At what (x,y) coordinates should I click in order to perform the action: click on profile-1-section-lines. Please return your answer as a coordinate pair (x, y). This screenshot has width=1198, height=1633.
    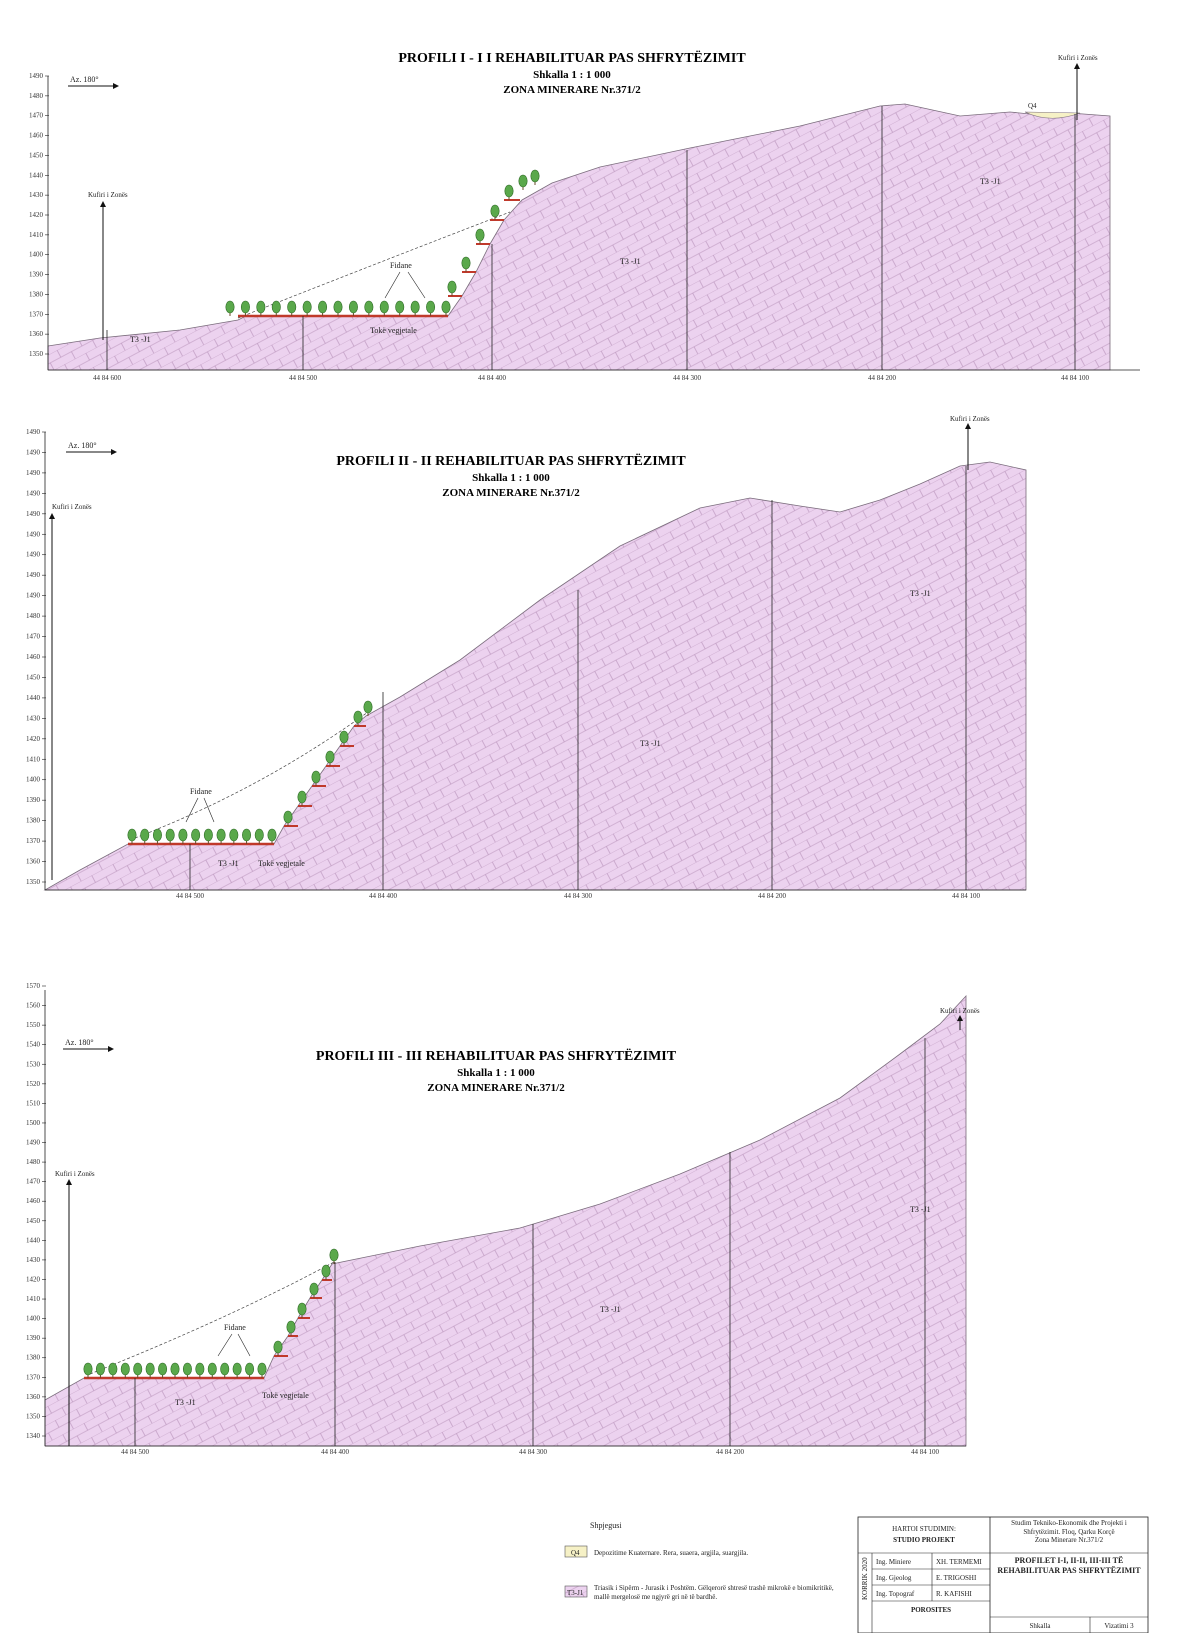
    Looking at the image, I should click on (591, 238).